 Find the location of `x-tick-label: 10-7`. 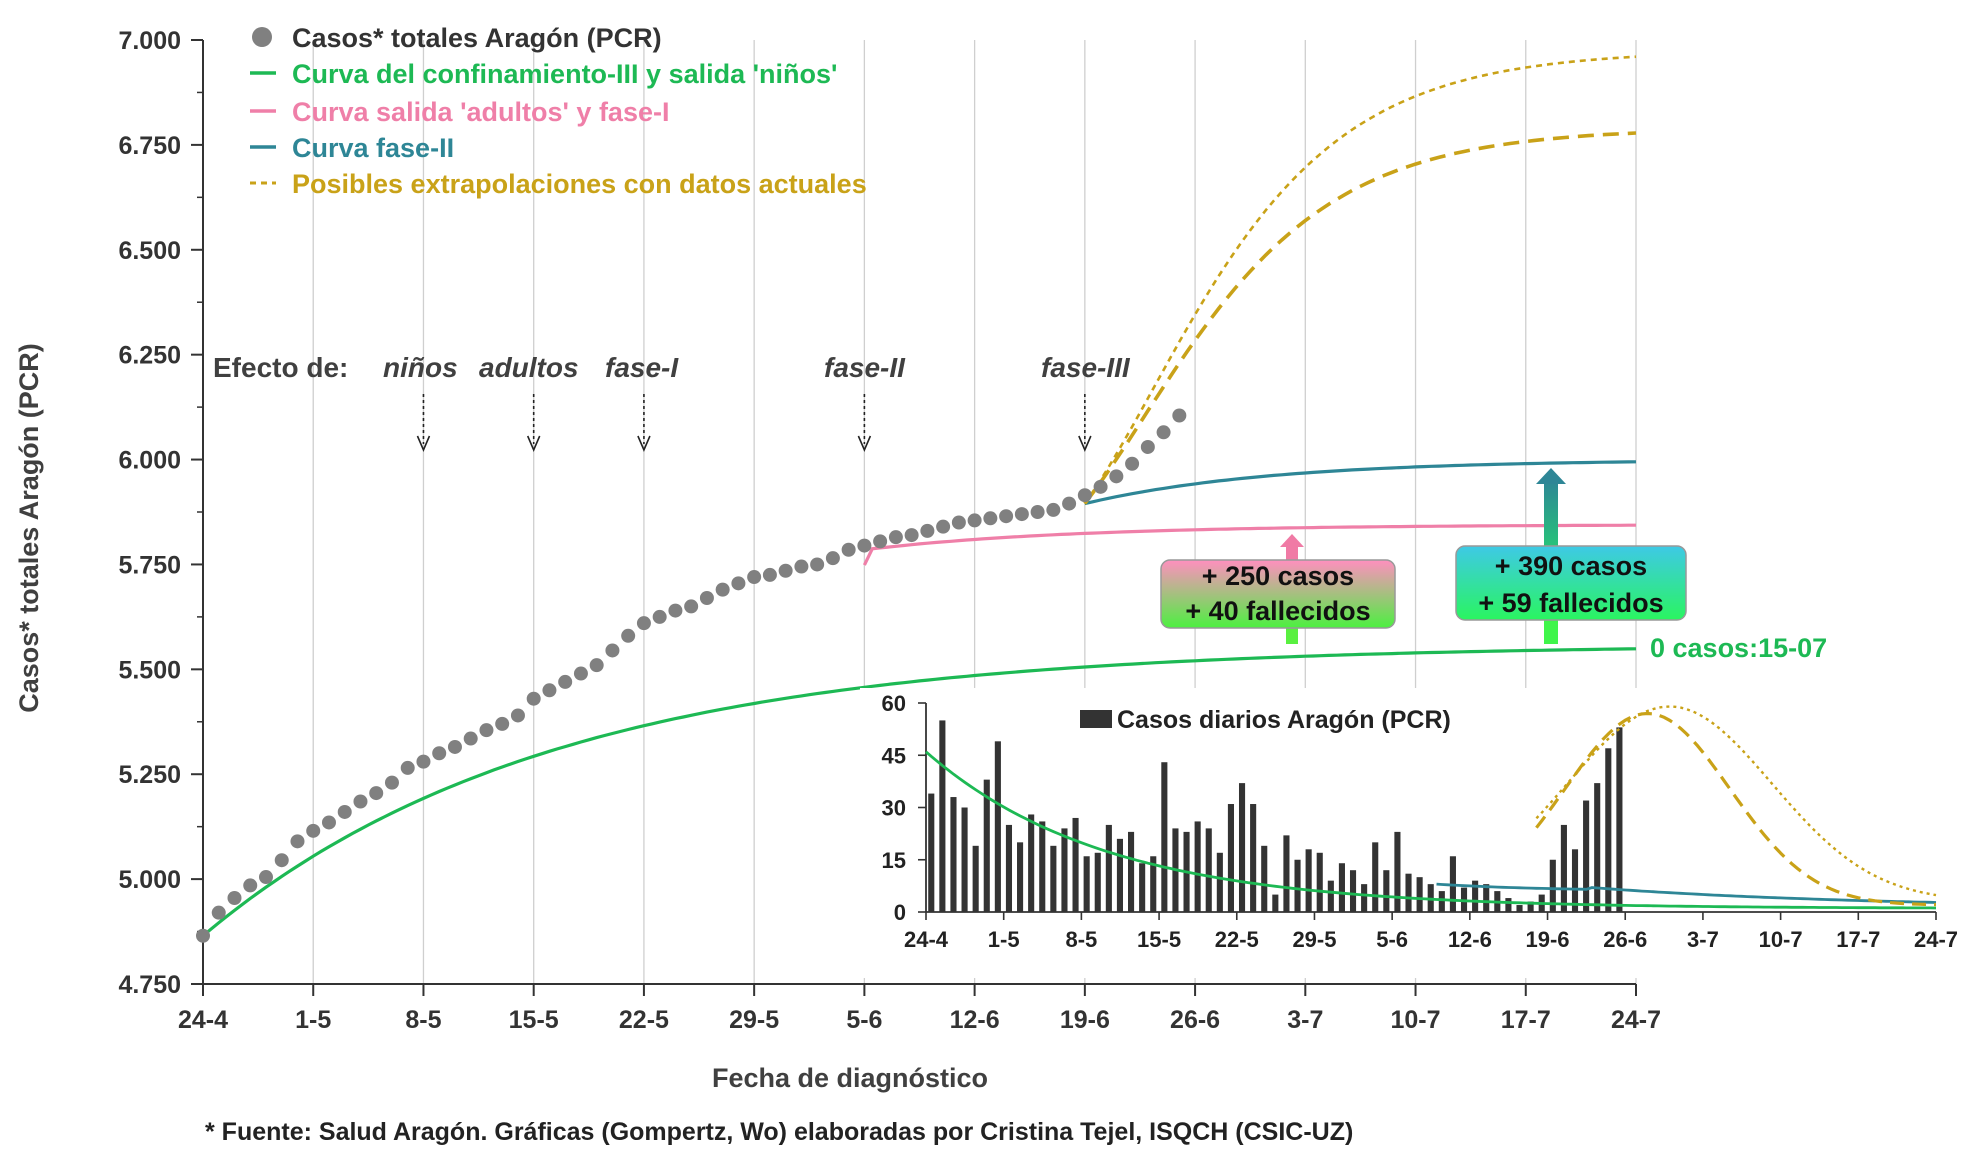

x-tick-label: 10-7 is located at coordinates (1416, 1020).